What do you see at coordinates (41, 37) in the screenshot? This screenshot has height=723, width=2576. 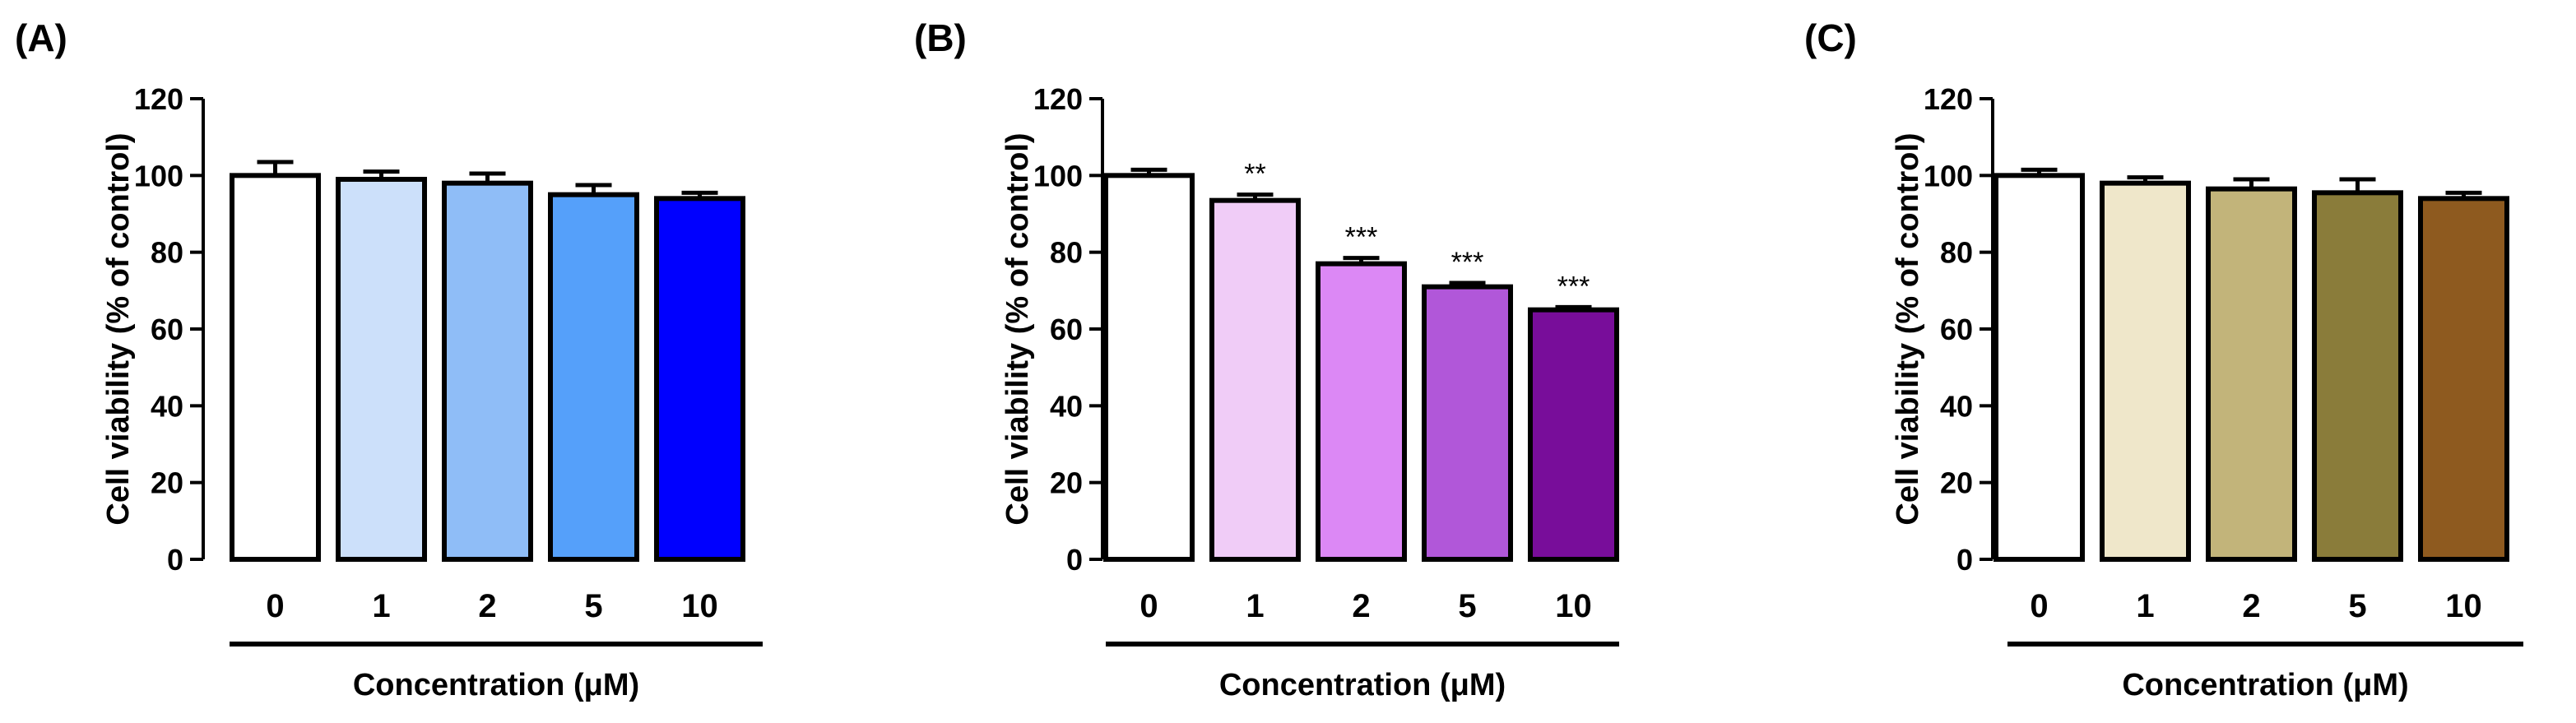 I see `panel-label: (A)` at bounding box center [41, 37].